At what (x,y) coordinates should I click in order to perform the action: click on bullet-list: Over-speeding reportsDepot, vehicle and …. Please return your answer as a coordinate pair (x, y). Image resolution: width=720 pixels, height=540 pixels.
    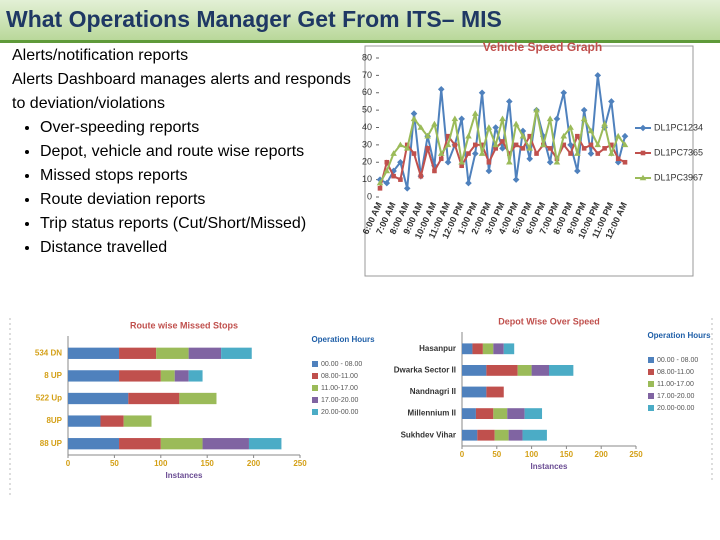
    Looking at the image, I should click on (182, 188).